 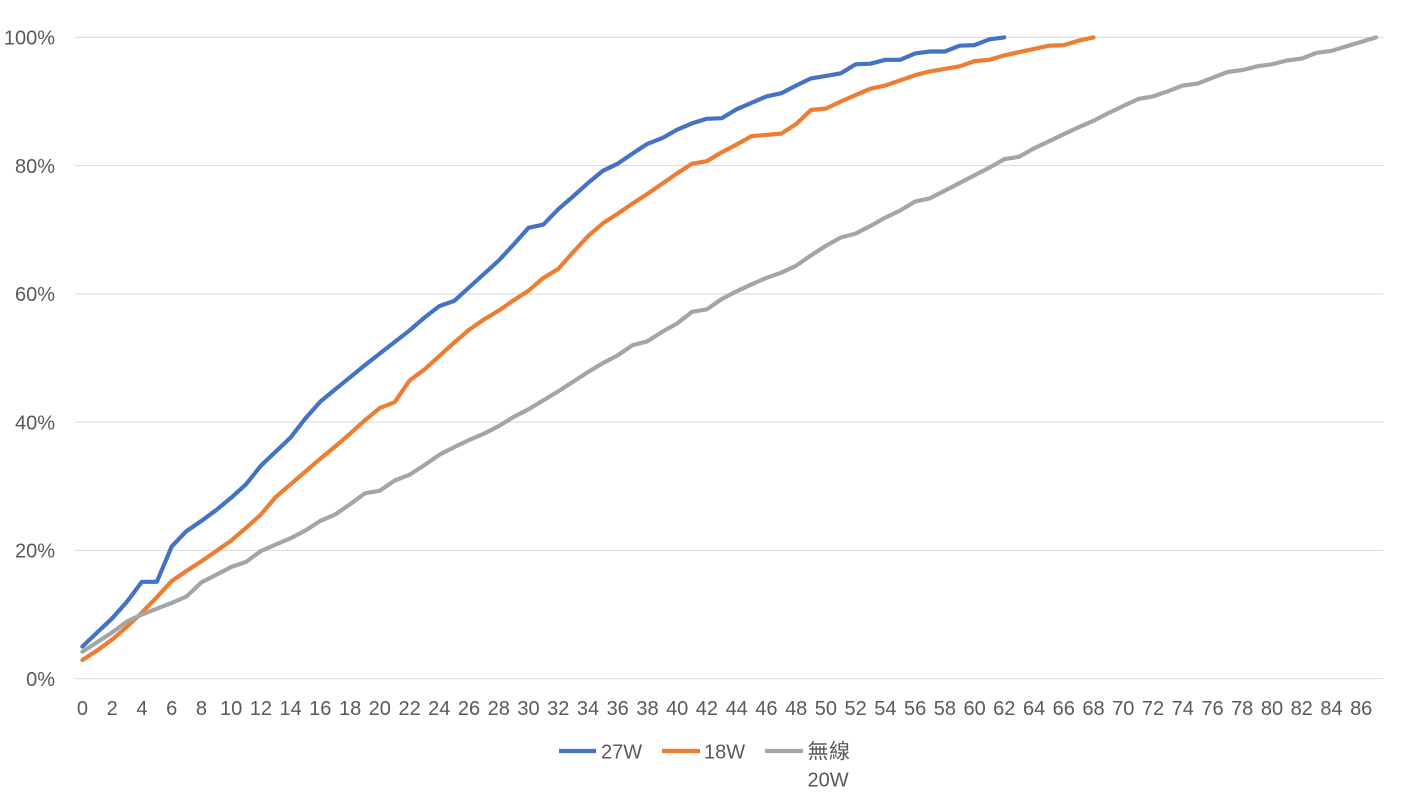 I want to click on svg-text: 78, so click(x=1242, y=709).